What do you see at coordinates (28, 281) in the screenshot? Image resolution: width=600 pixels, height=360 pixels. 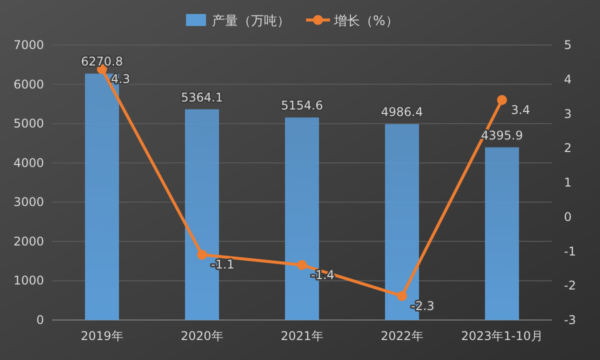 I see `y-tick-label: 1000` at bounding box center [28, 281].